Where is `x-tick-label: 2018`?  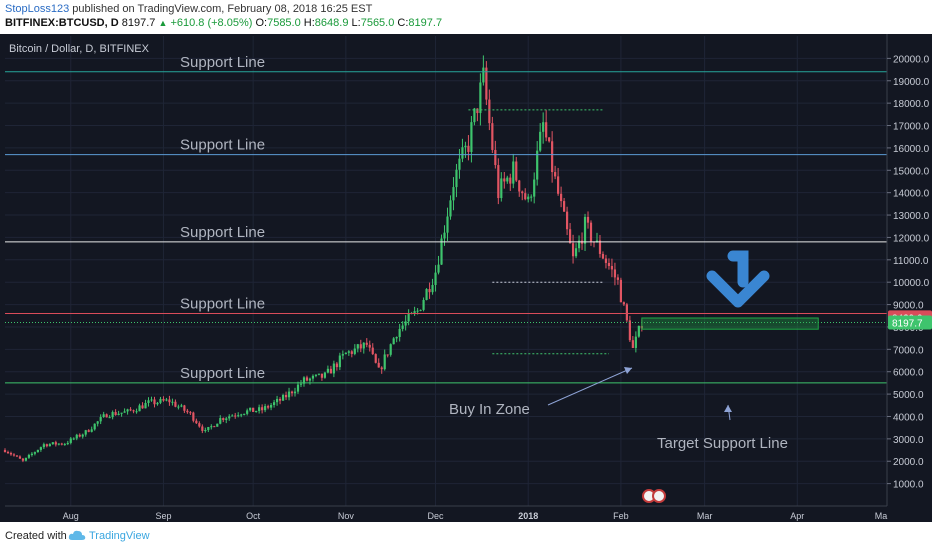 x-tick-label: 2018 is located at coordinates (528, 516).